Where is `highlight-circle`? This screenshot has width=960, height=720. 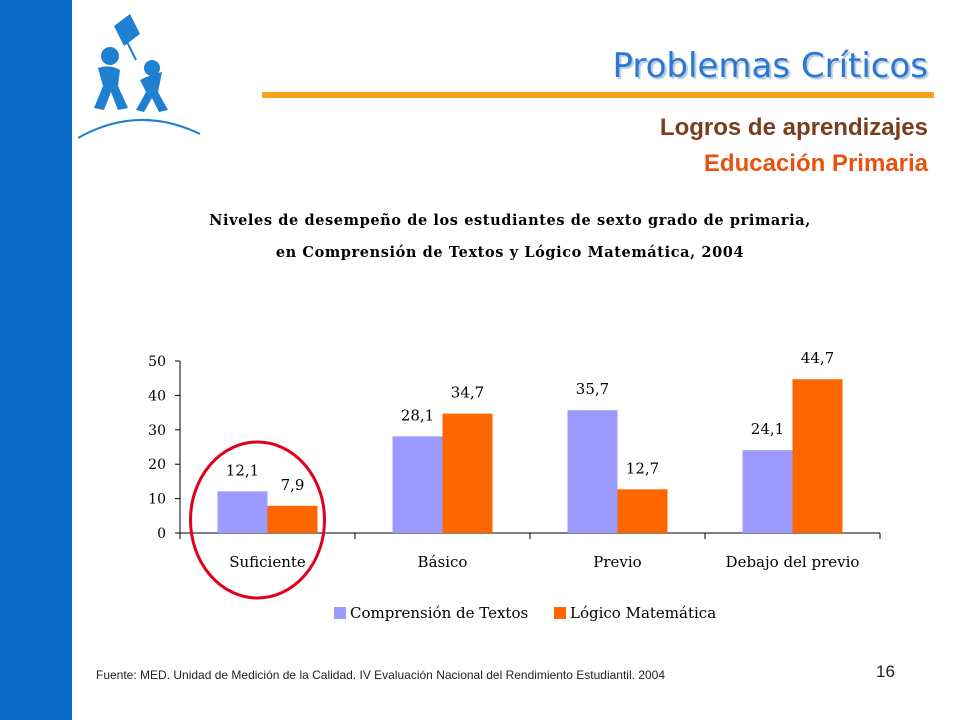
highlight-circle is located at coordinates (257, 520).